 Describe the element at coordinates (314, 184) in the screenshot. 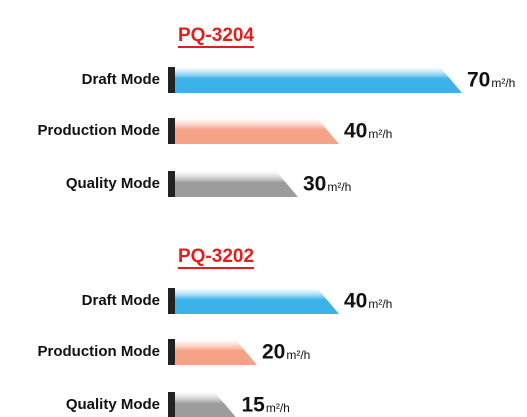

I see `value-label: 30` at that location.